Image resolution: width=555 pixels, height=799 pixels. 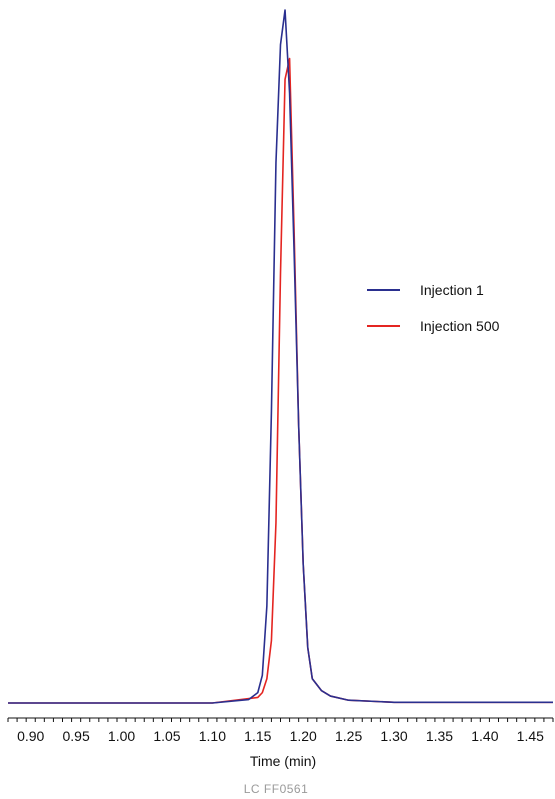 What do you see at coordinates (452, 290) in the screenshot?
I see `legend-label: Injection 1` at bounding box center [452, 290].